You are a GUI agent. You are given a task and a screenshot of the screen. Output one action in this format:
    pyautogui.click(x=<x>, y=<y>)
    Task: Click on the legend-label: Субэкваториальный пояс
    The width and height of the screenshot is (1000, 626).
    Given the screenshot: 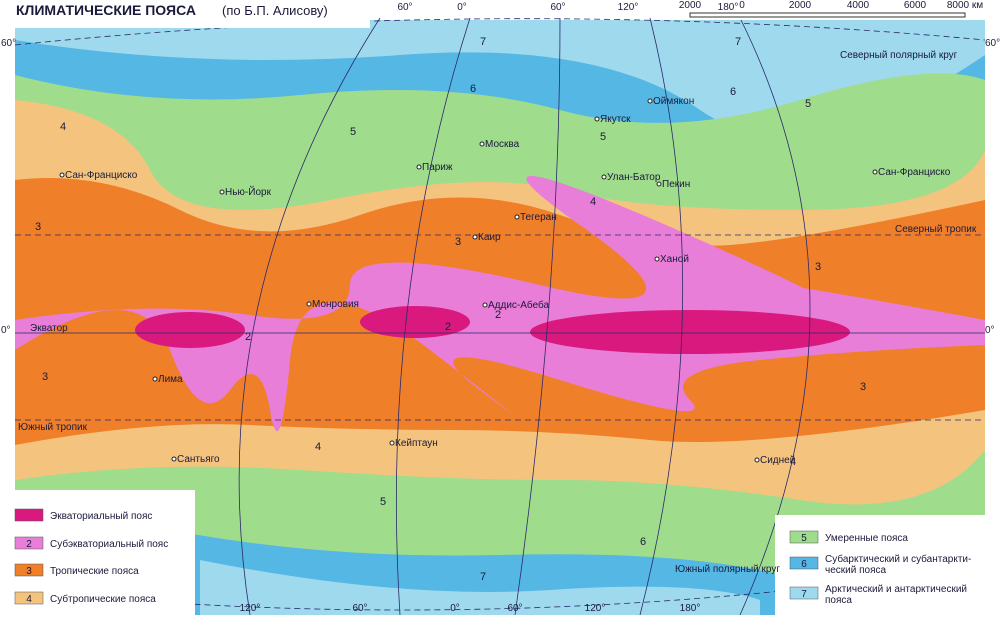 What is the action you would take?
    pyautogui.click(x=109, y=544)
    